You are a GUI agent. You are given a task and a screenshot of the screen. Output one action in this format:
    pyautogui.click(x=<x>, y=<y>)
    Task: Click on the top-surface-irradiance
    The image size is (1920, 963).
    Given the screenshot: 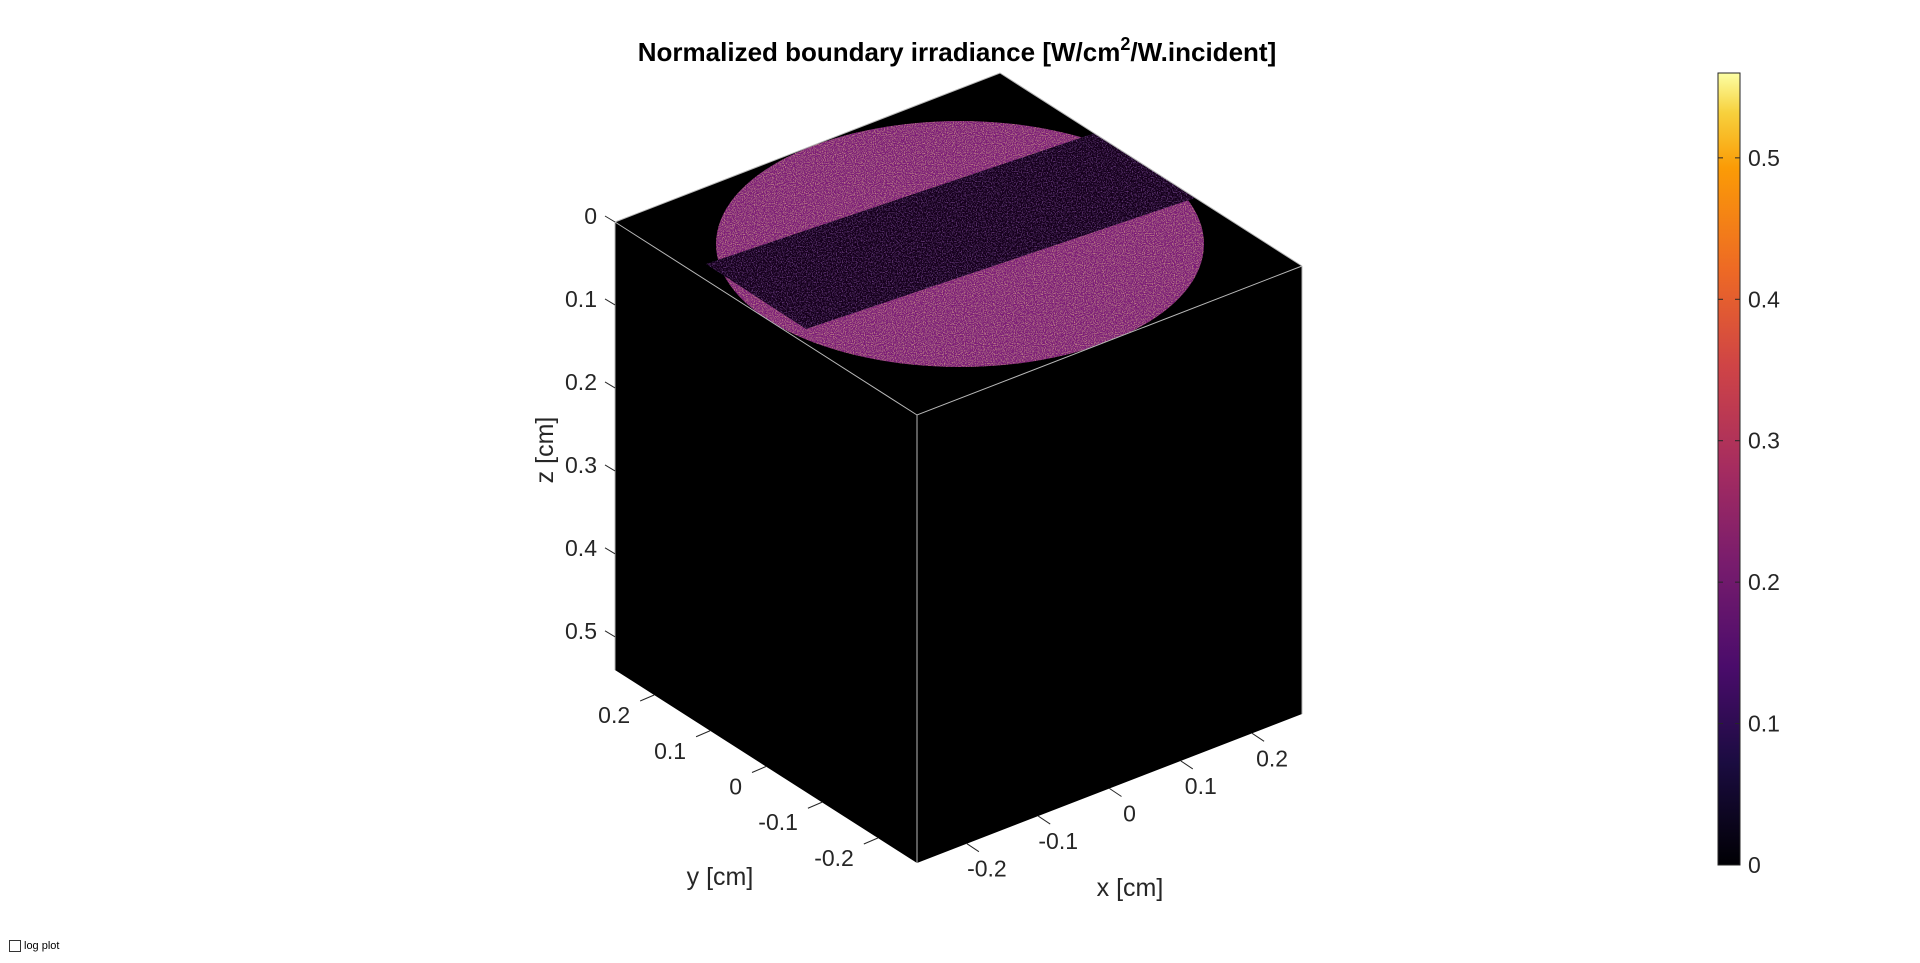 What is the action you would take?
    pyautogui.click(x=955, y=244)
    